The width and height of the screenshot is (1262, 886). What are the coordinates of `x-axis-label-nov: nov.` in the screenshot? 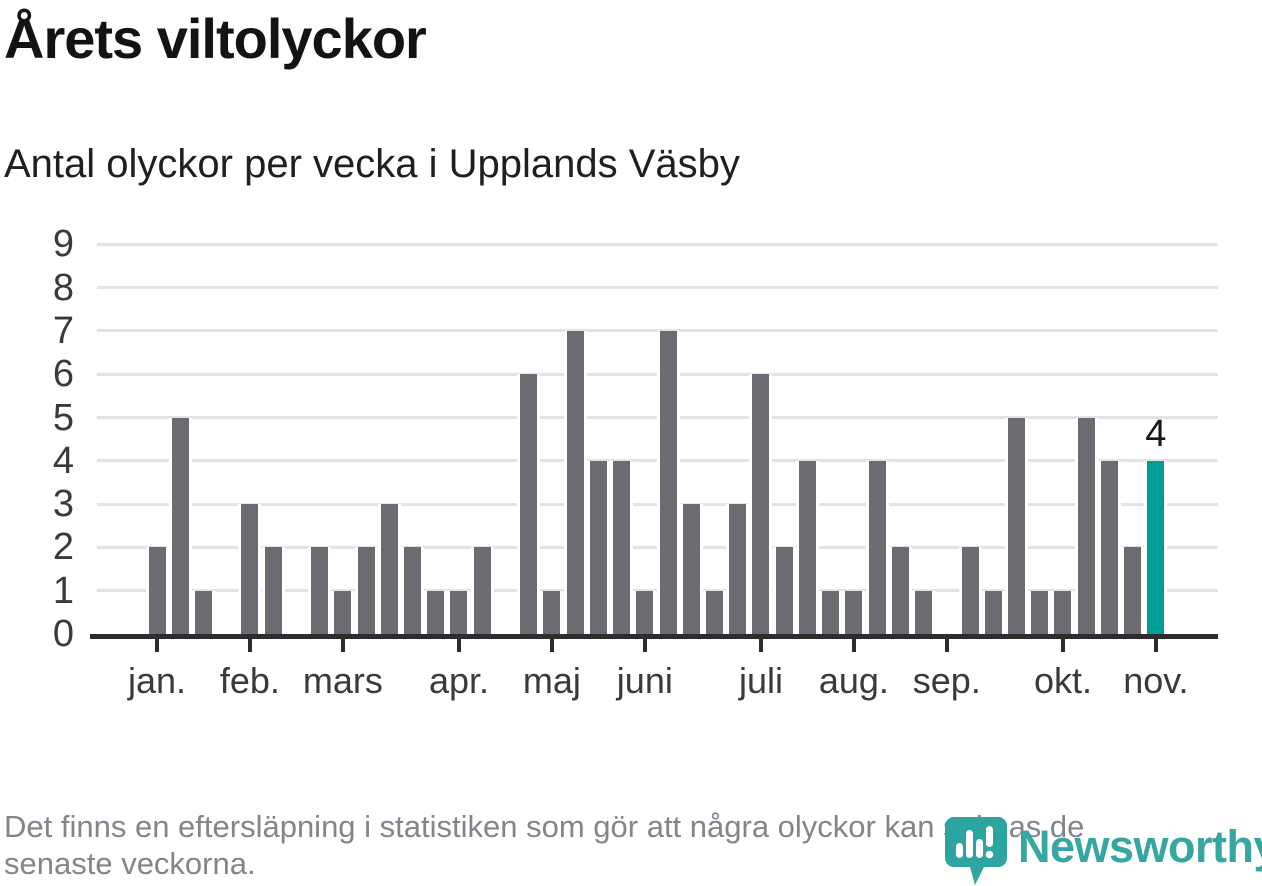 It's located at (1156, 680).